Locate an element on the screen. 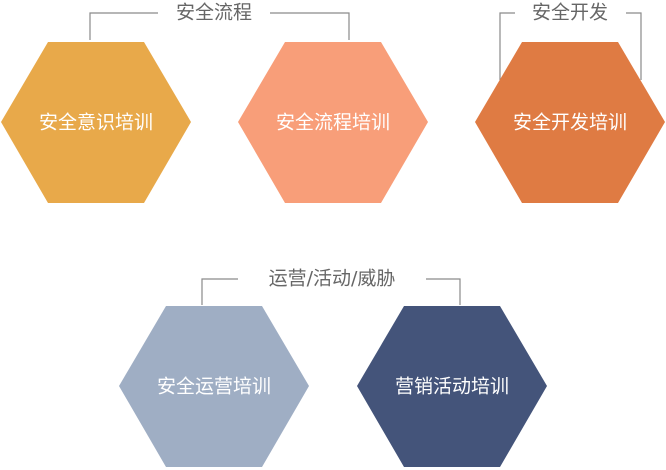 The image size is (666, 470). hex-label: 安全开发培训 is located at coordinates (570, 123).